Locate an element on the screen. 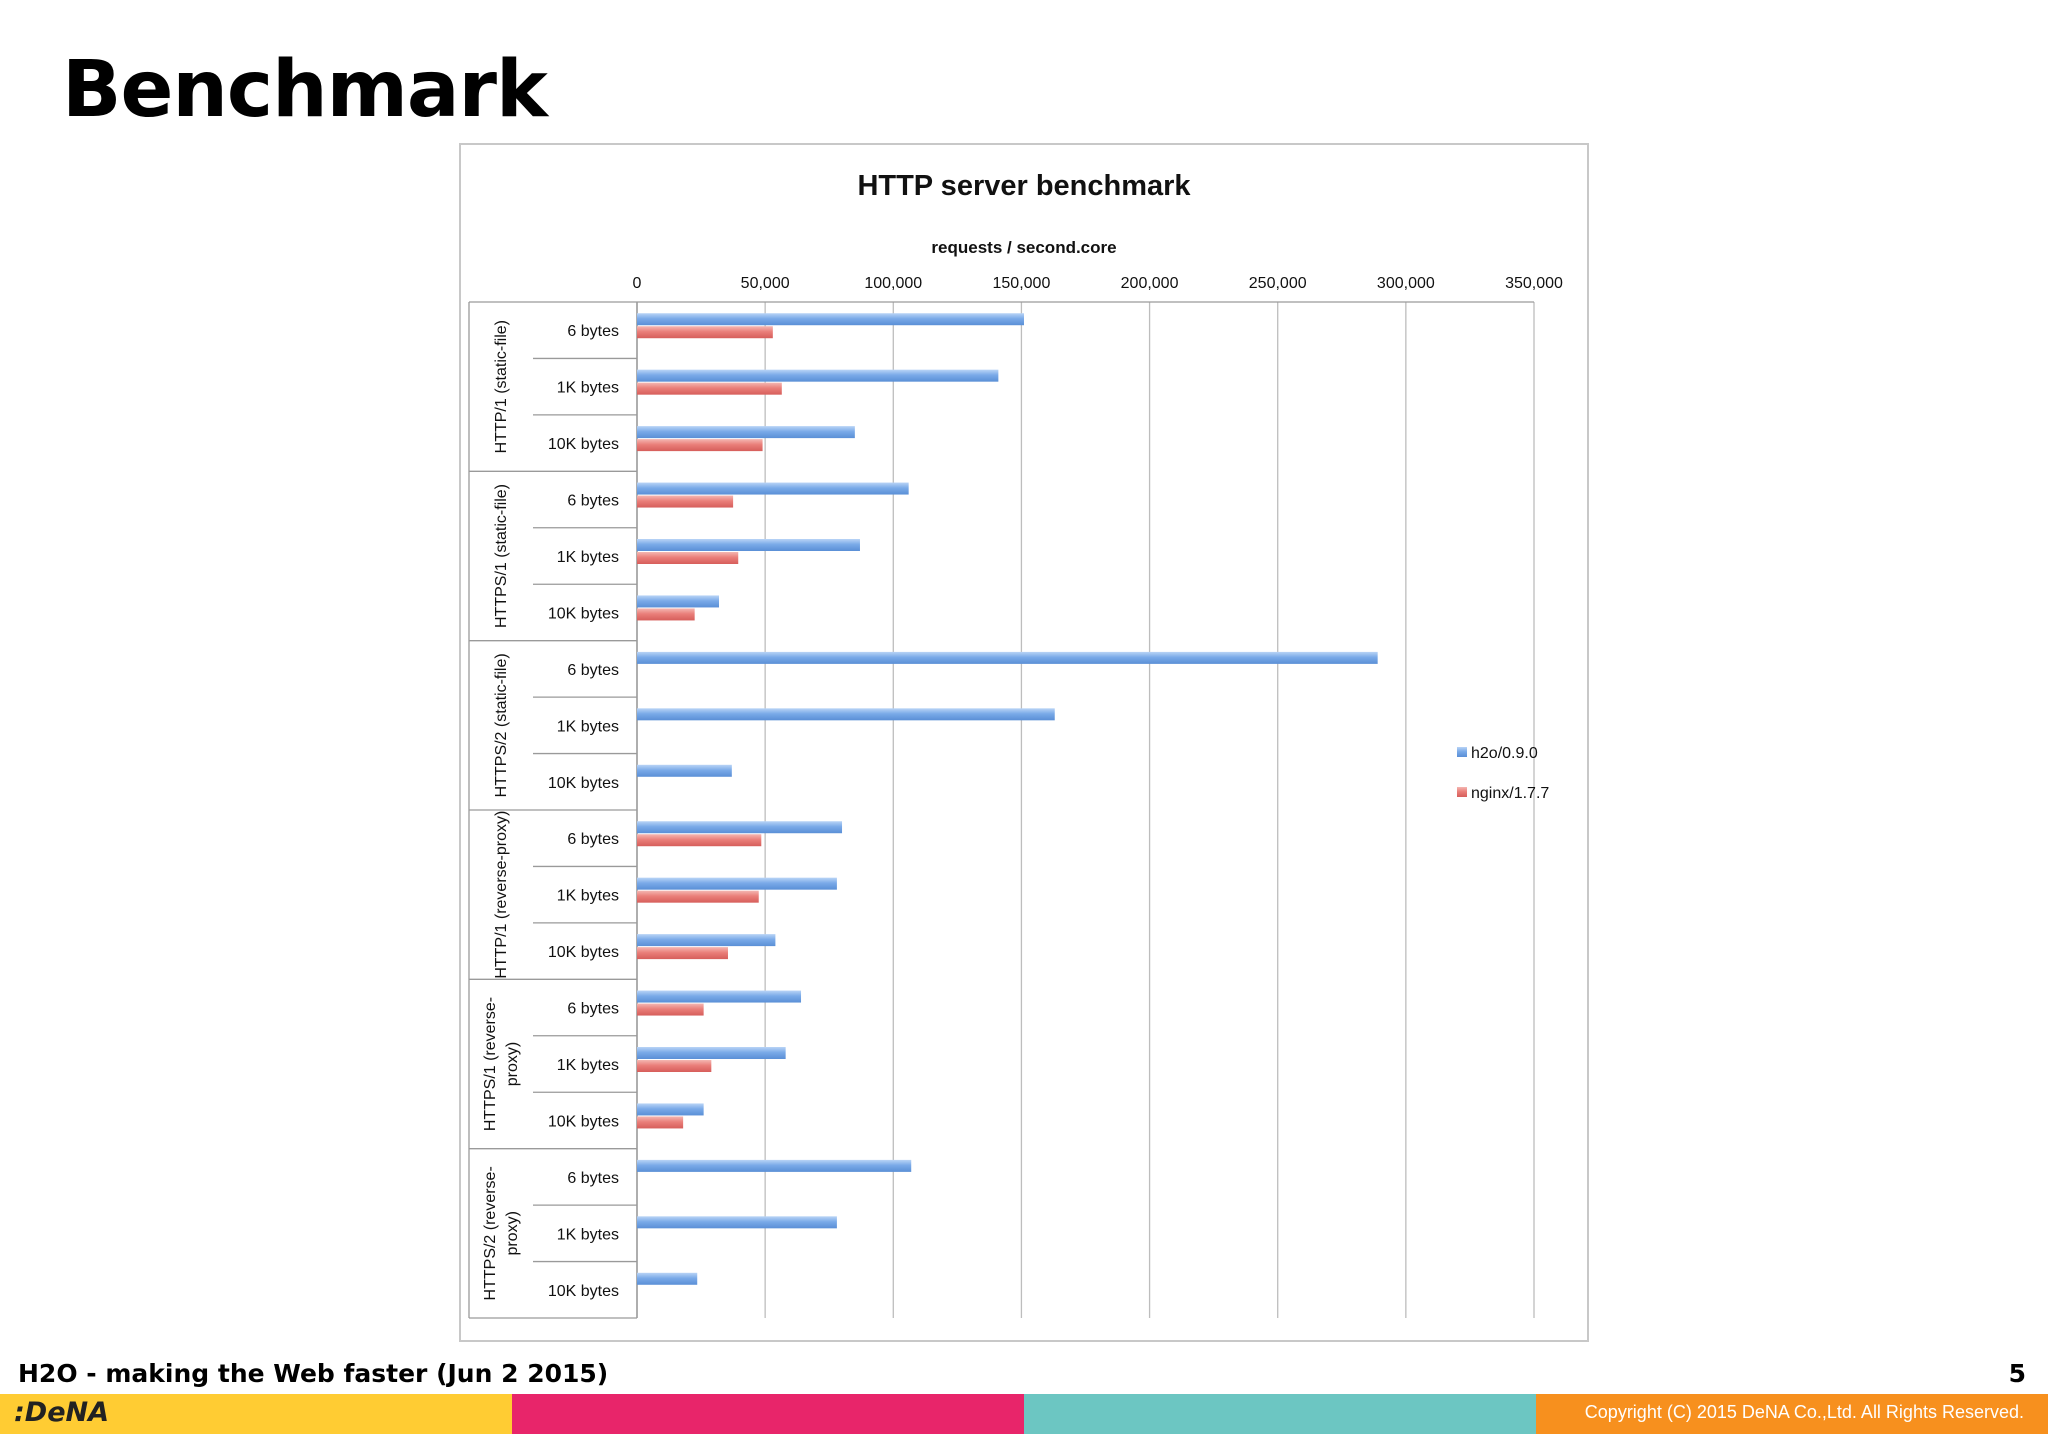 The height and width of the screenshot is (1447, 2048). group-label: HTTPS/2 (static-file) is located at coordinates (501, 725).